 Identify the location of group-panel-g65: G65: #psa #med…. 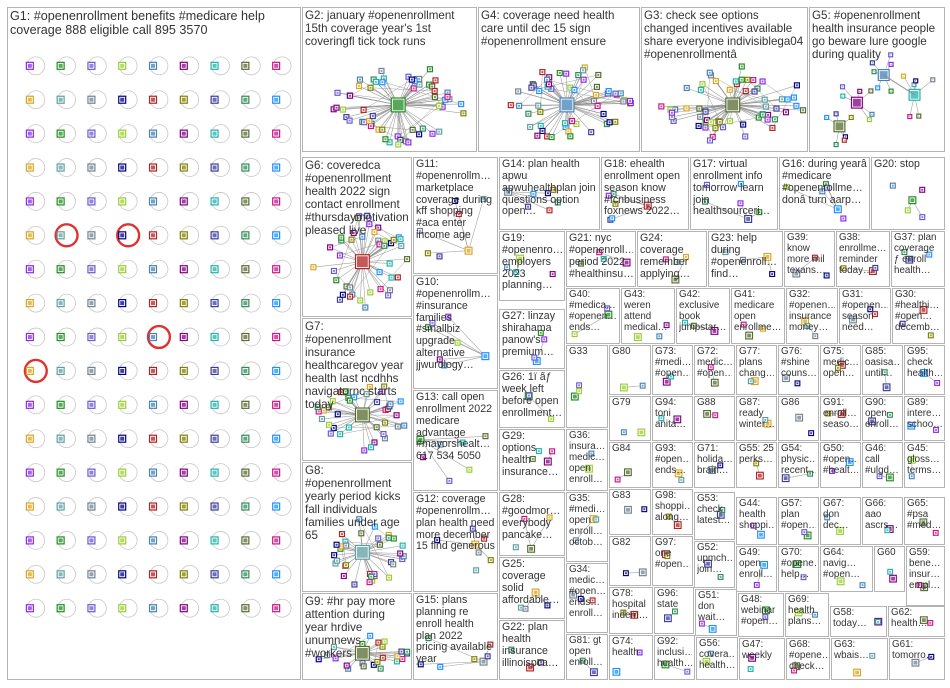
(924, 521).